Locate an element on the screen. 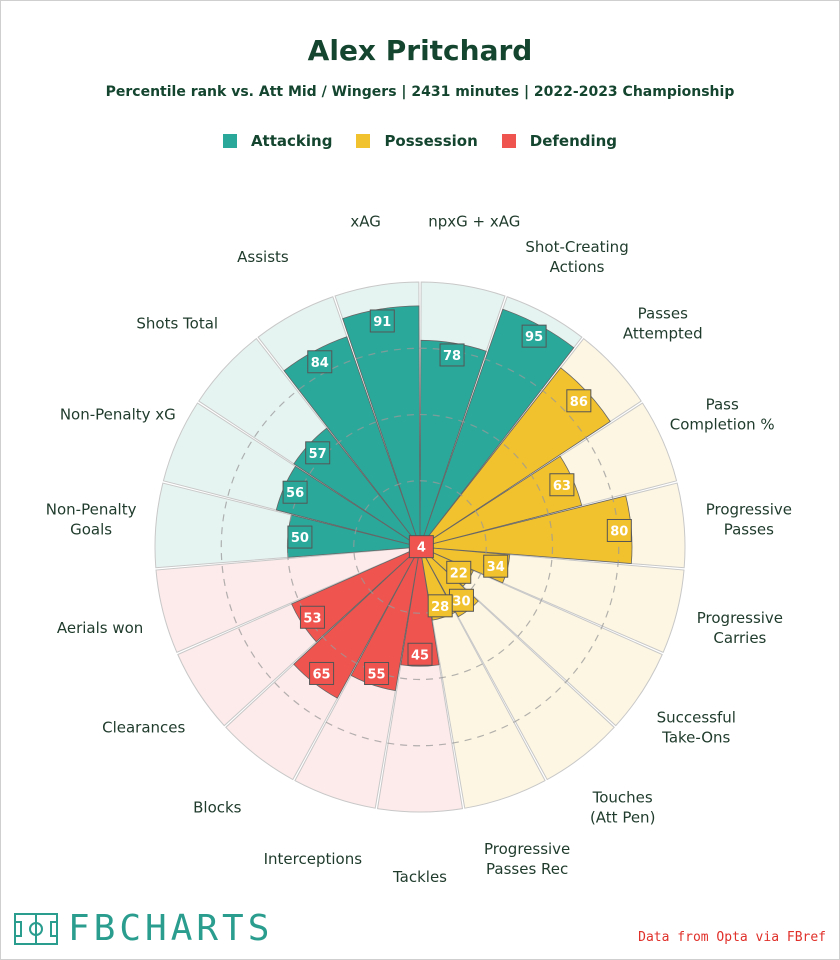  value-box-assists is located at coordinates (320, 362).